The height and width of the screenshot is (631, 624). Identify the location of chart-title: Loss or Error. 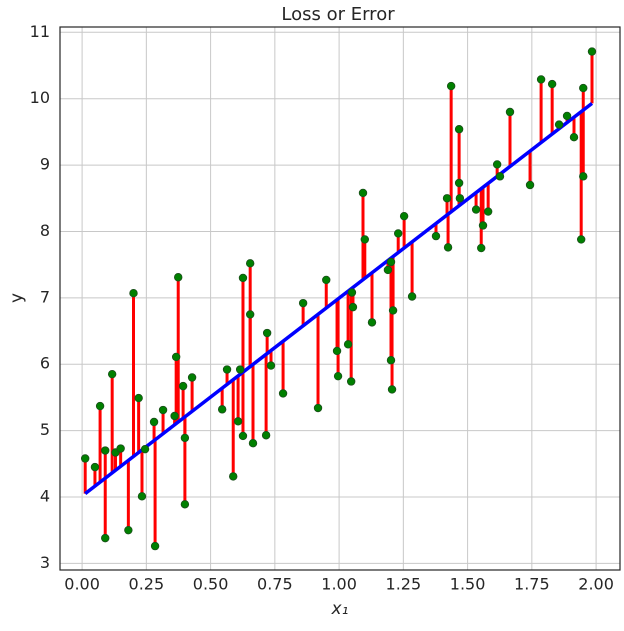
(338, 14).